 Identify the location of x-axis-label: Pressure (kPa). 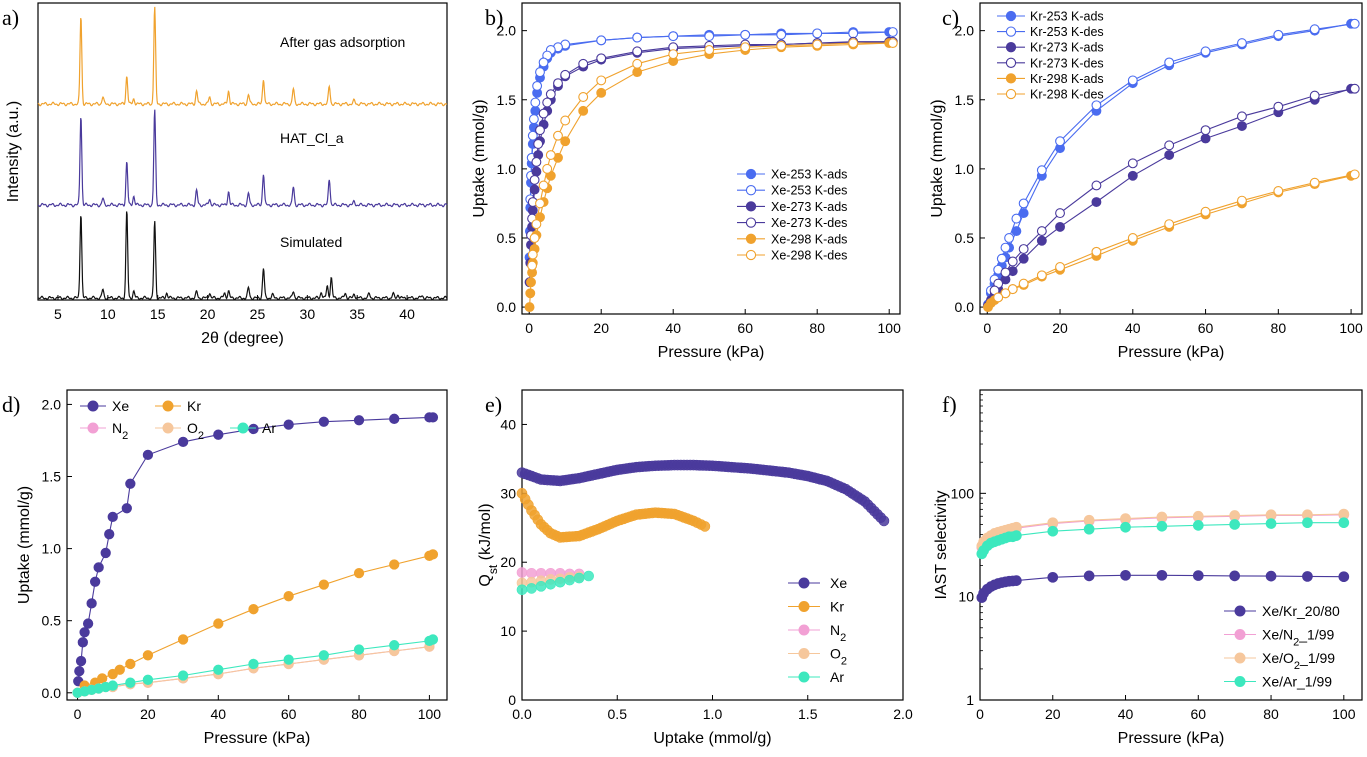
(711, 352).